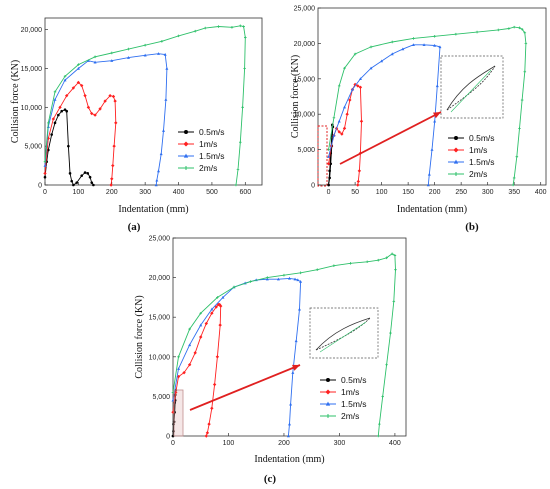  Describe the element at coordinates (229, 443) in the screenshot. I see `x-tick-label: 100` at that location.